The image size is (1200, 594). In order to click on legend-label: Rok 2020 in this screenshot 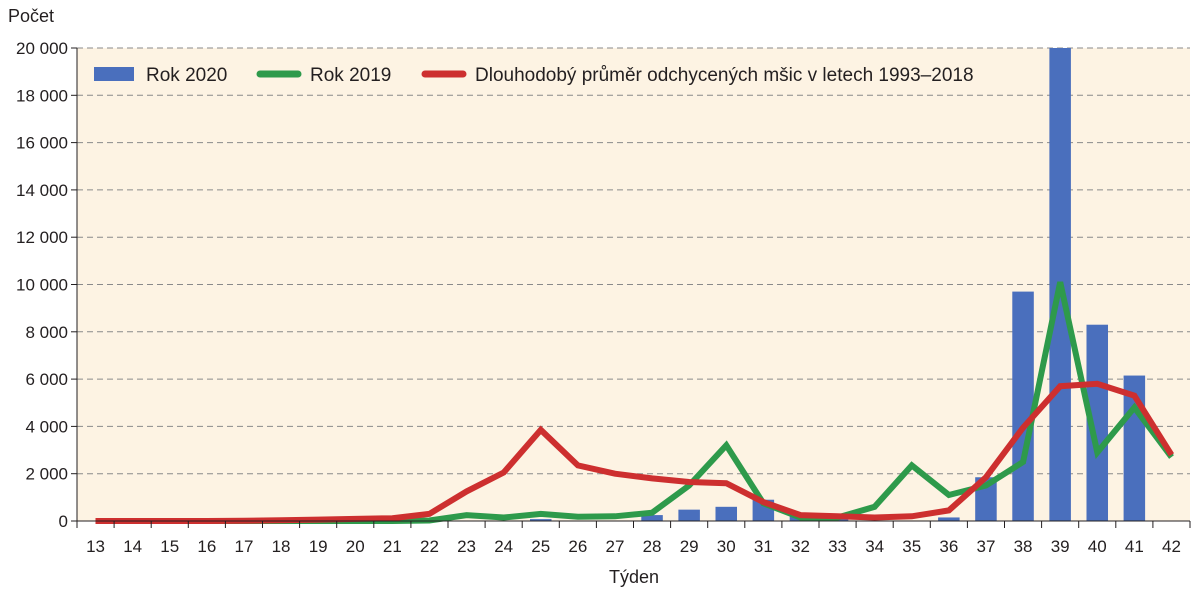, I will do `click(186, 75)`.